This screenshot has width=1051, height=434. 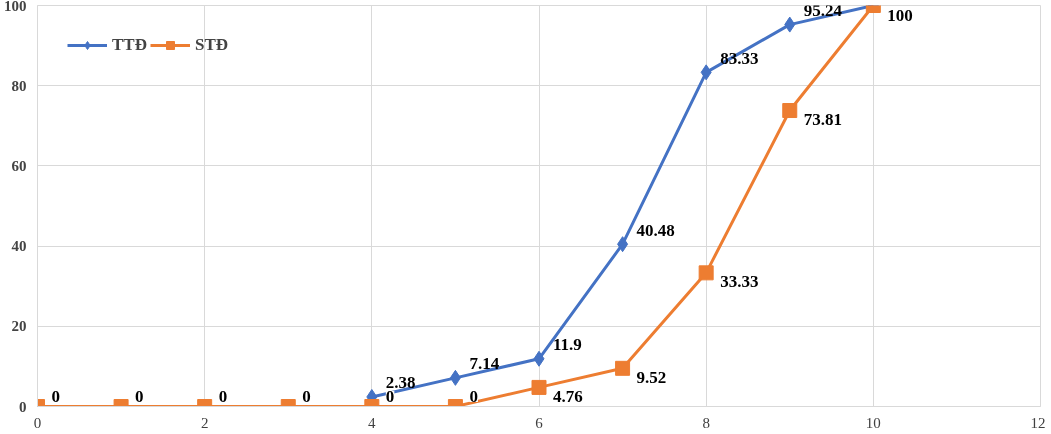 I want to click on data-label: 100, so click(x=900, y=15).